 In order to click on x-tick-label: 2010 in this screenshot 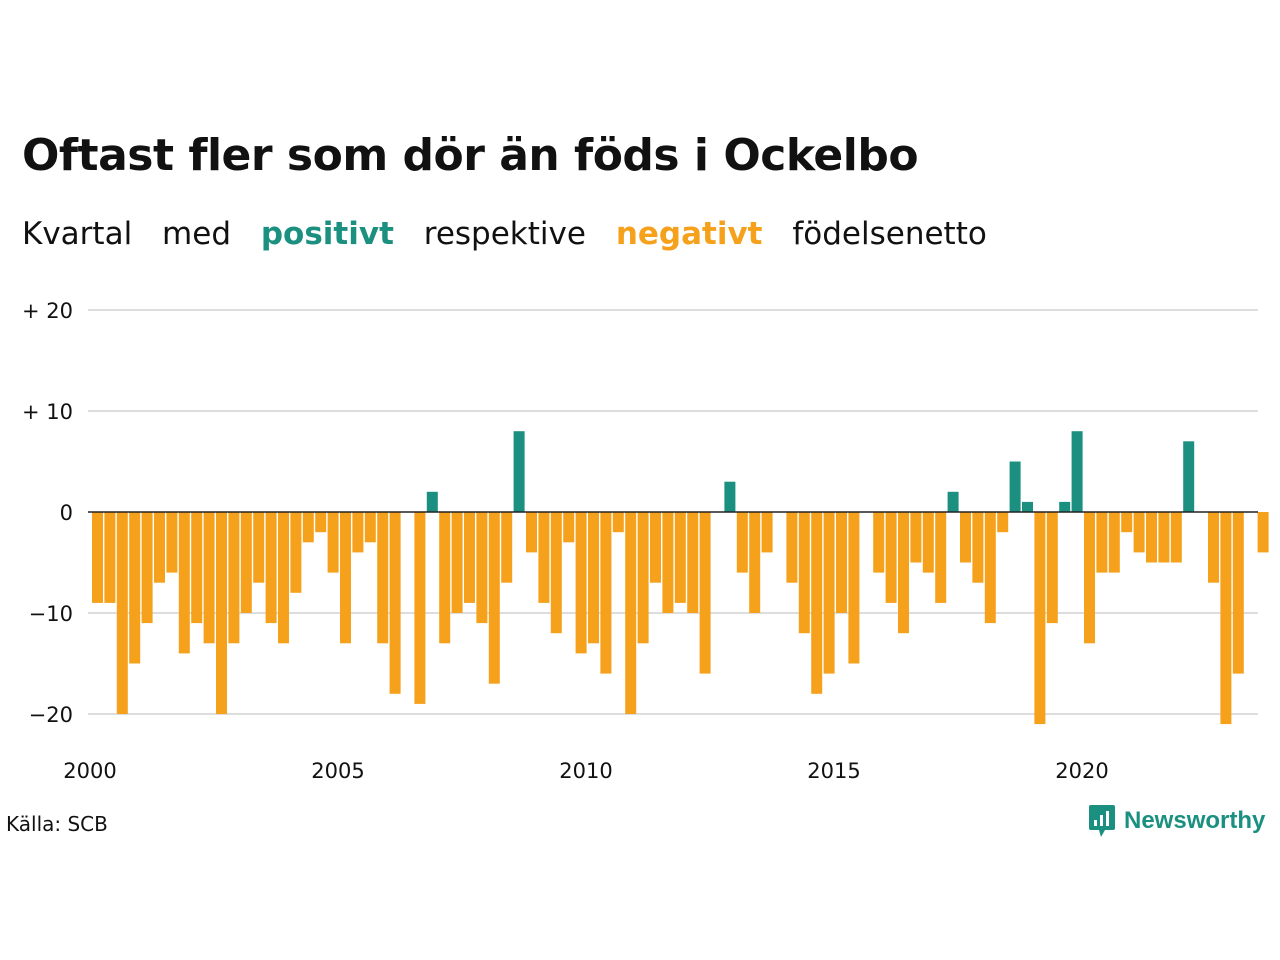, I will do `click(585, 771)`.